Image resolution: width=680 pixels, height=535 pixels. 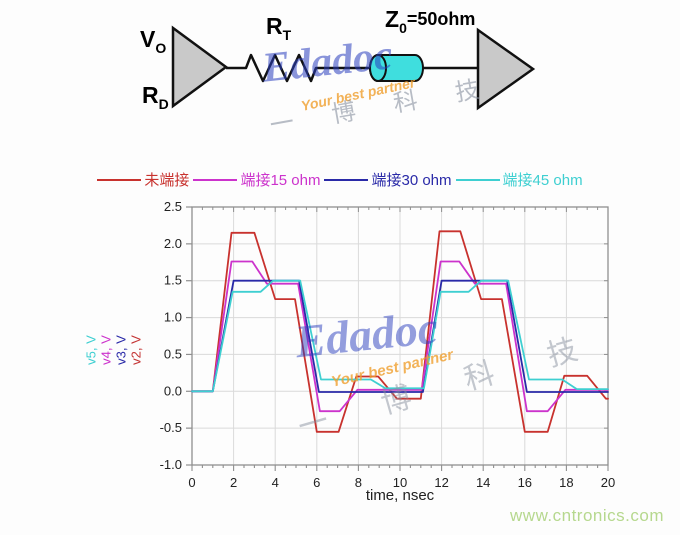 What do you see at coordinates (506, 69) in the screenshot?
I see `receiver-buffer-triangle` at bounding box center [506, 69].